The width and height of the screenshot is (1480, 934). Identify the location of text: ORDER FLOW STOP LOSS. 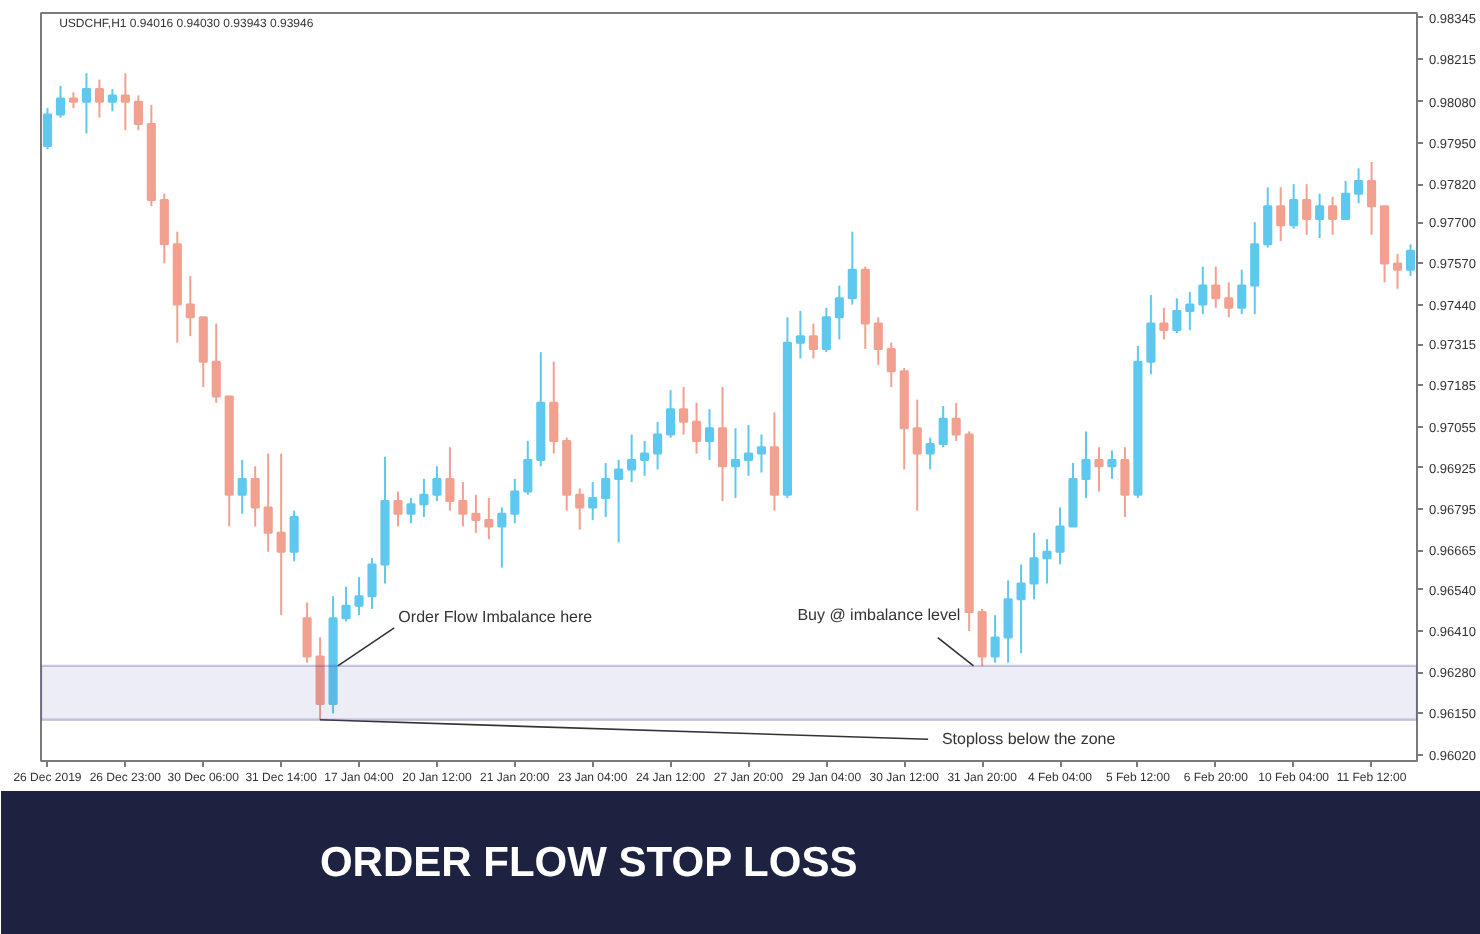
(588, 863).